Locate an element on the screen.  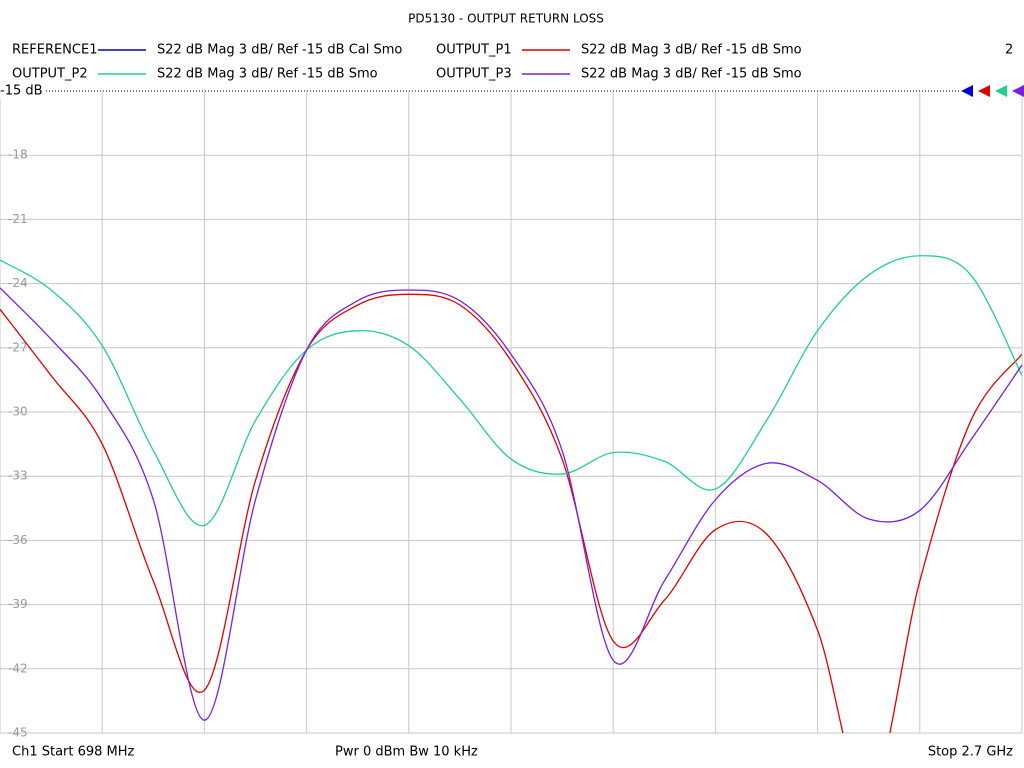
legend-name: OUTPUT_P1 is located at coordinates (474, 50).